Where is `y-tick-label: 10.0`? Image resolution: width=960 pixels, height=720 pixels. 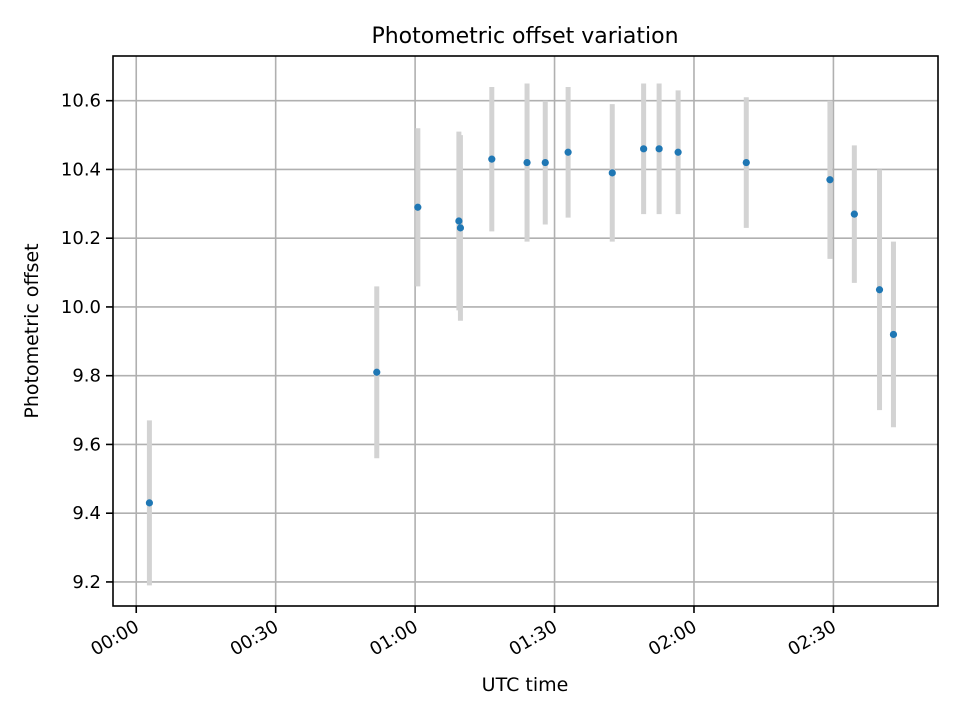 y-tick-label: 10.0 is located at coordinates (81, 307).